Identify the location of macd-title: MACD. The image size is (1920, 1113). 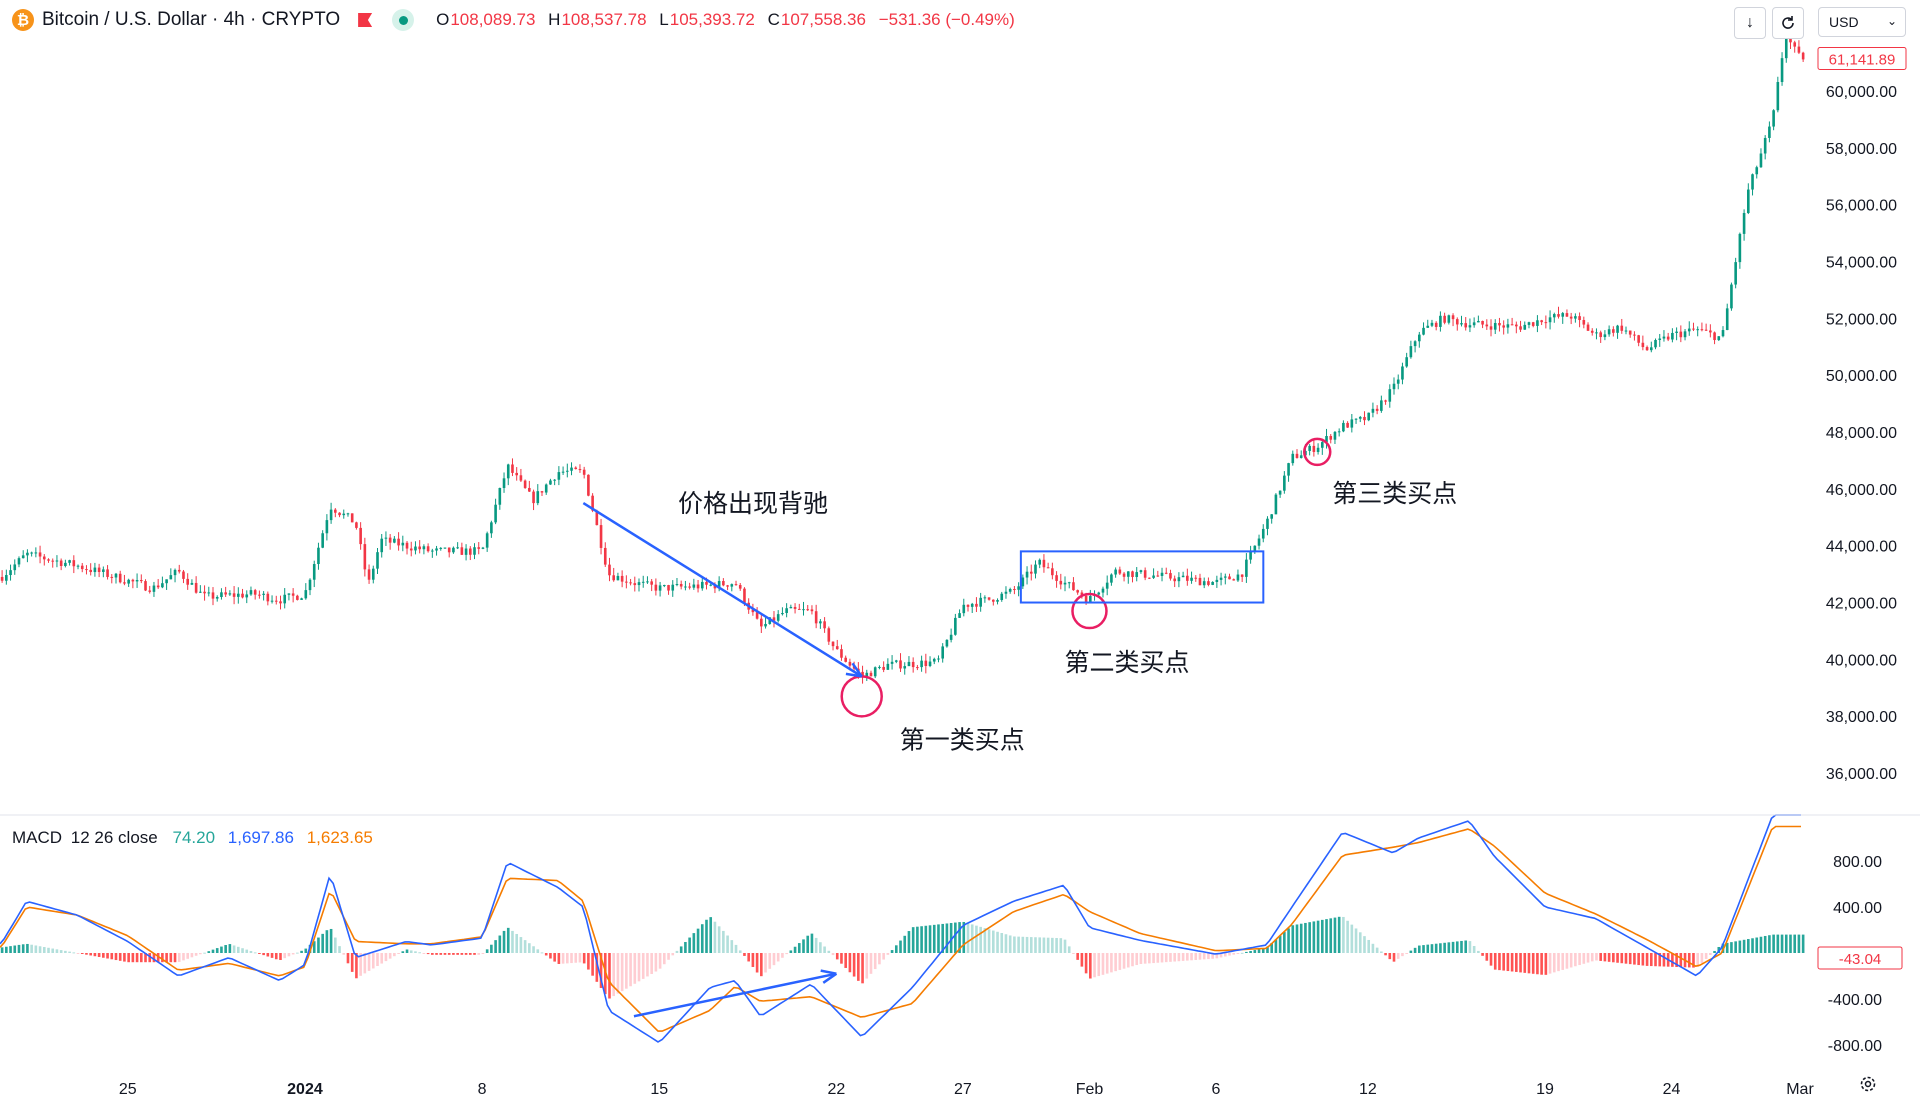
(37, 837).